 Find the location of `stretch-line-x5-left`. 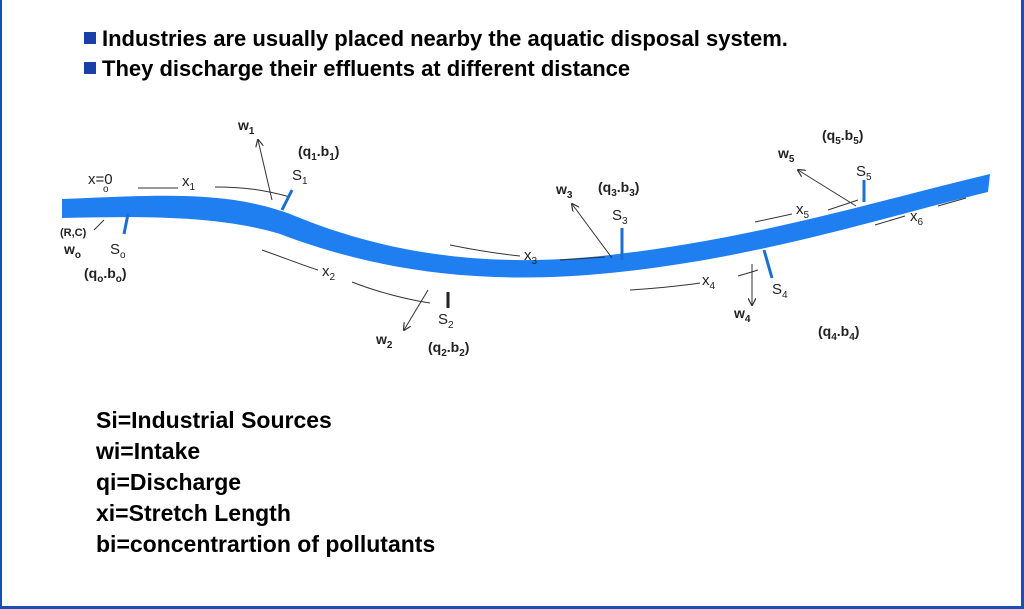

stretch-line-x5-left is located at coordinates (773, 218).